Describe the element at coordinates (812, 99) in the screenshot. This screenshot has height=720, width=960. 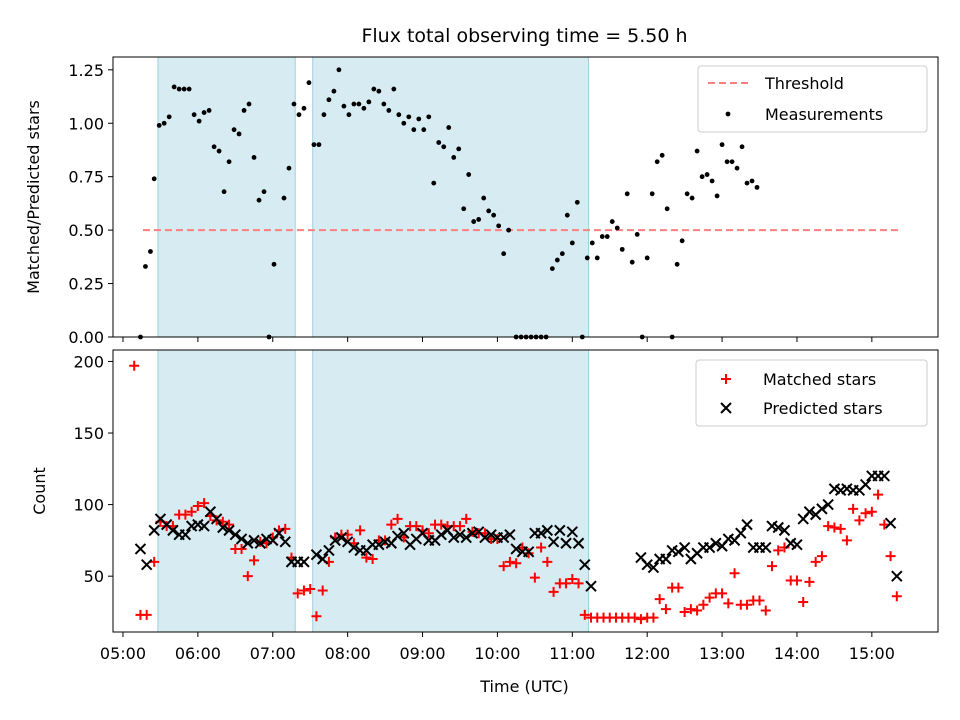
I see `top-legend: Threshold Measurements` at that location.